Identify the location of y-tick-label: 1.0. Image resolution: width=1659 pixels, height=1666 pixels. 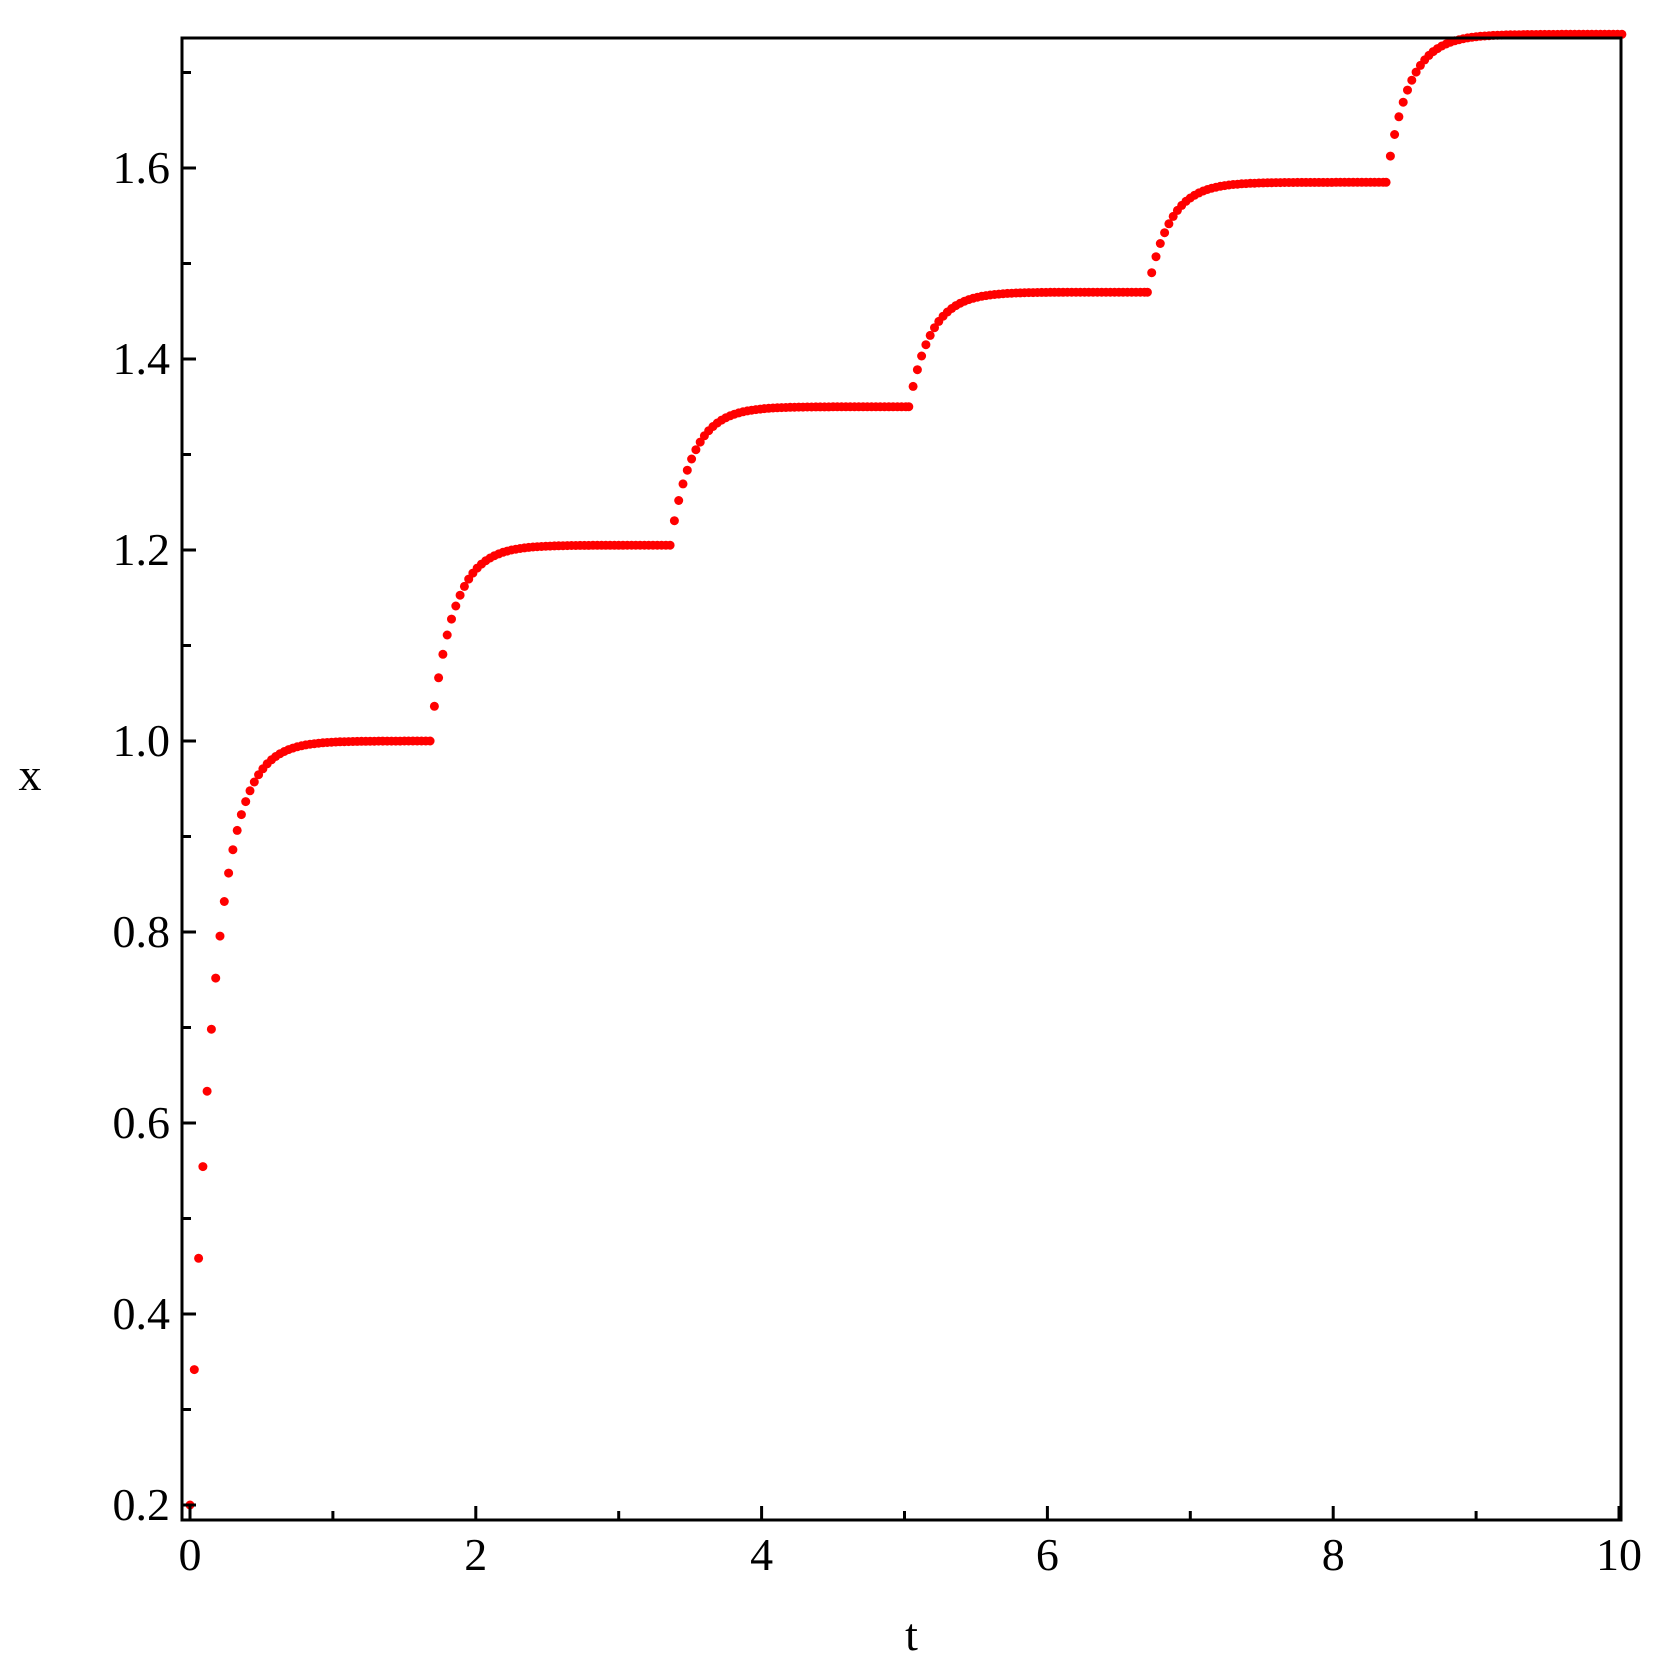
(142, 740).